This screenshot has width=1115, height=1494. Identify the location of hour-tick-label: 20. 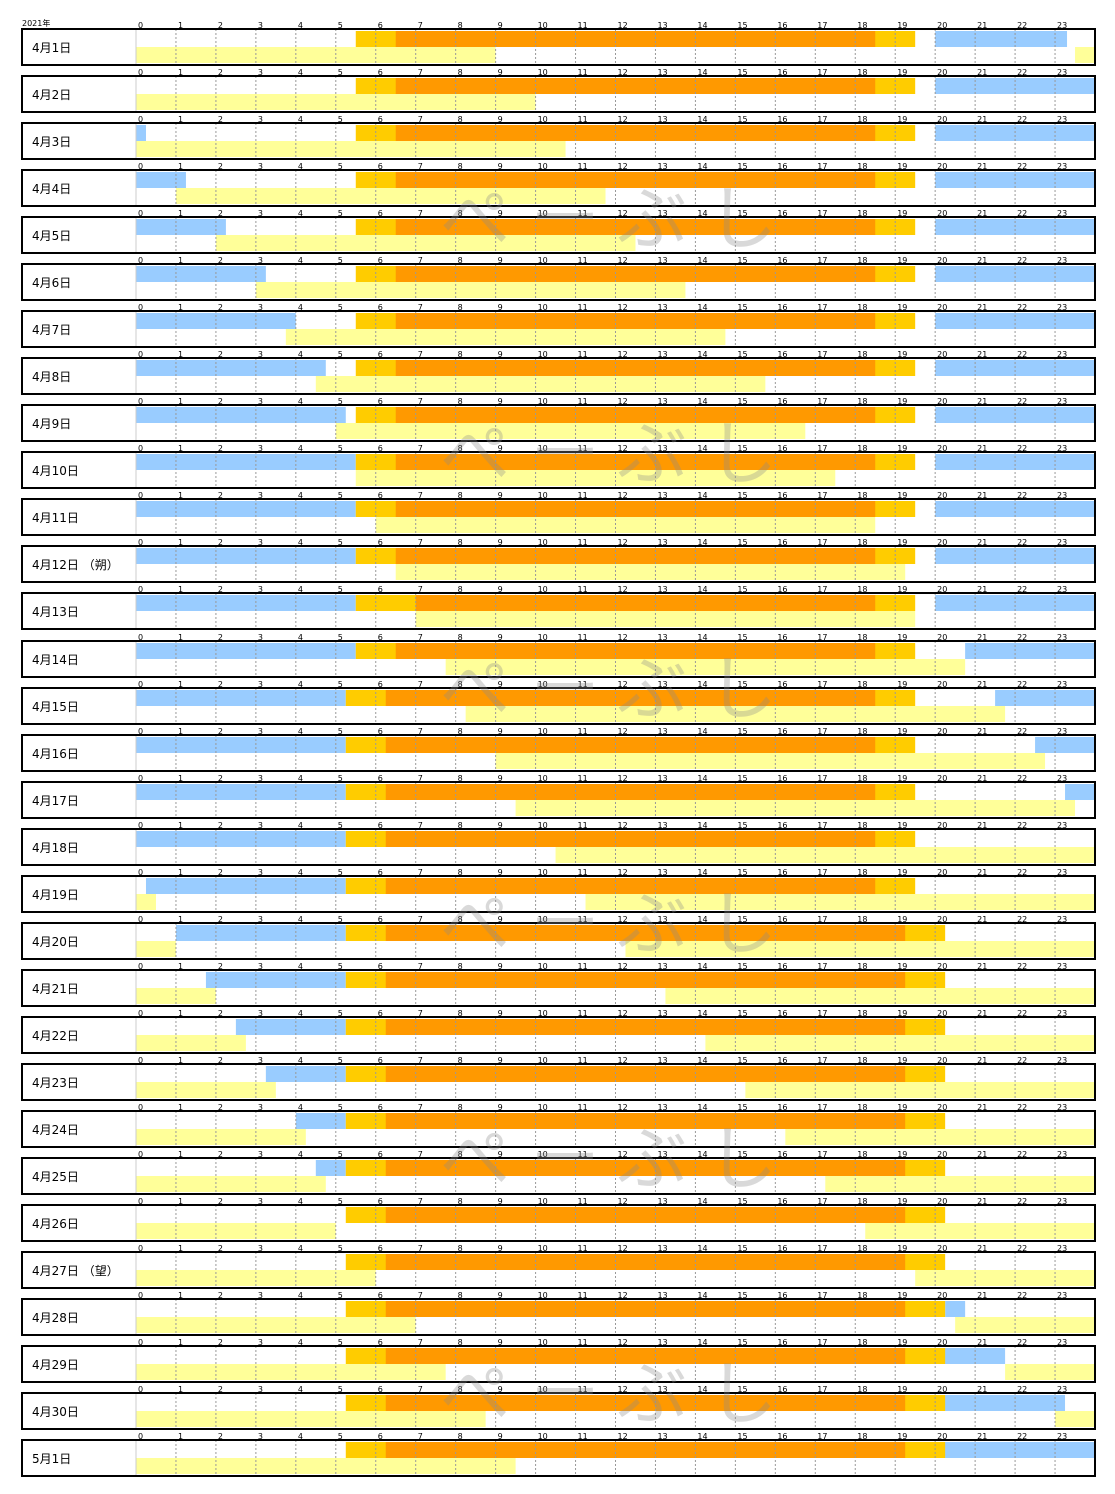
(942, 1248).